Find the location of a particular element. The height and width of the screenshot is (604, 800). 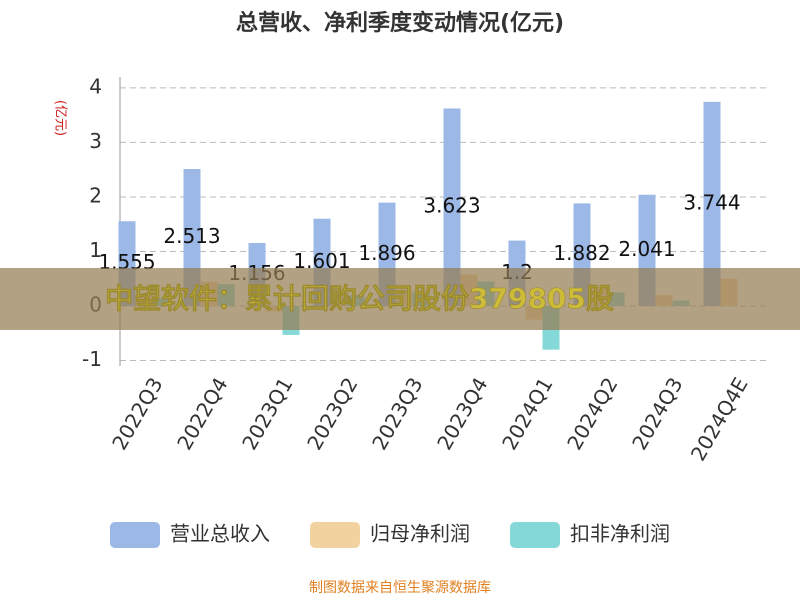

legend-label: 归母净利润 is located at coordinates (420, 534).